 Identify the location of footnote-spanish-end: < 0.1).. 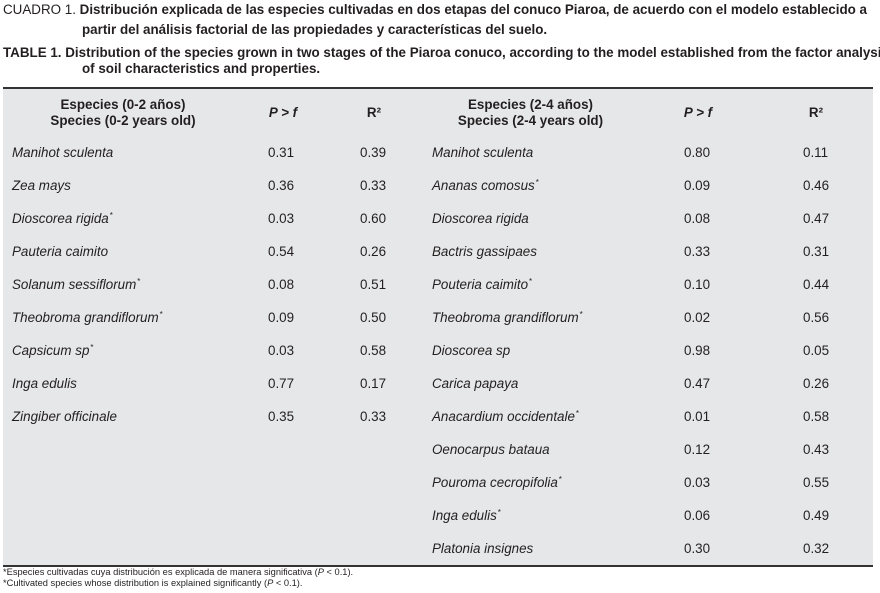
(338, 572).